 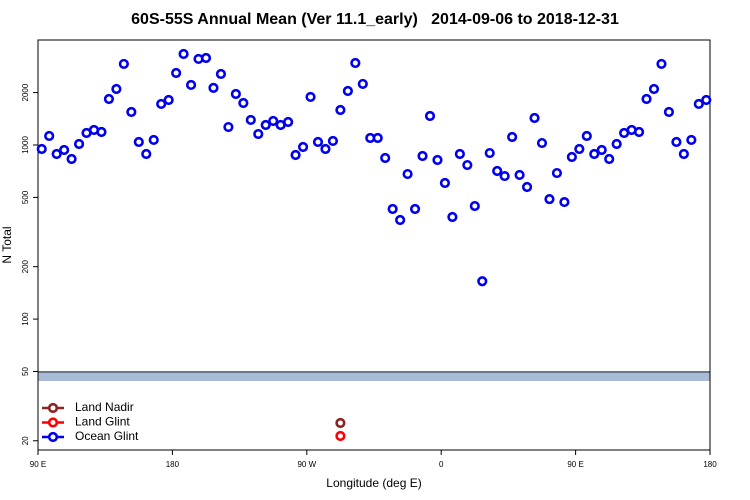 What do you see at coordinates (441, 464) in the screenshot?
I see `x-tick-label: 0` at bounding box center [441, 464].